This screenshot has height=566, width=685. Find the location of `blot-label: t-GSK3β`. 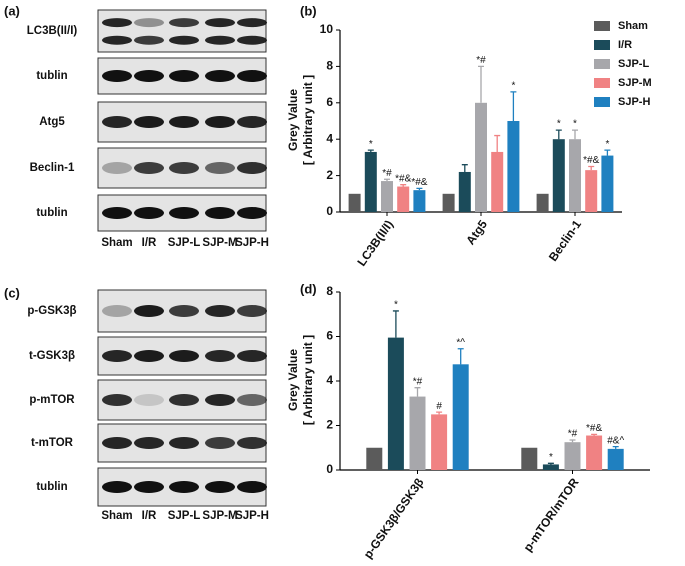

blot-label: t-GSK3β is located at coordinates (52, 356).